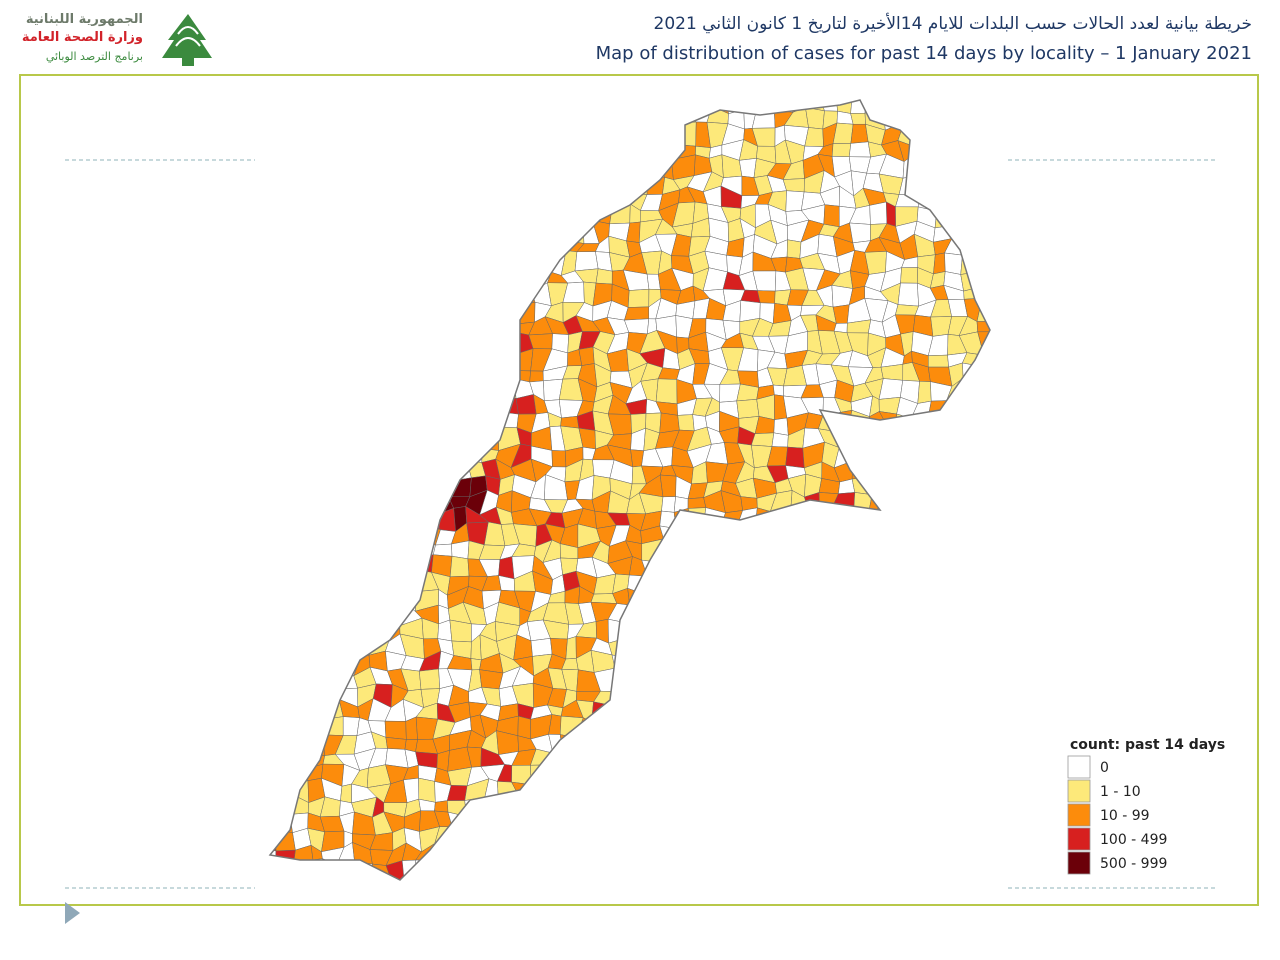 The height and width of the screenshot is (960, 1280). Describe the element at coordinates (1133, 840) in the screenshot. I see `legend-label: 100 - 499` at that location.